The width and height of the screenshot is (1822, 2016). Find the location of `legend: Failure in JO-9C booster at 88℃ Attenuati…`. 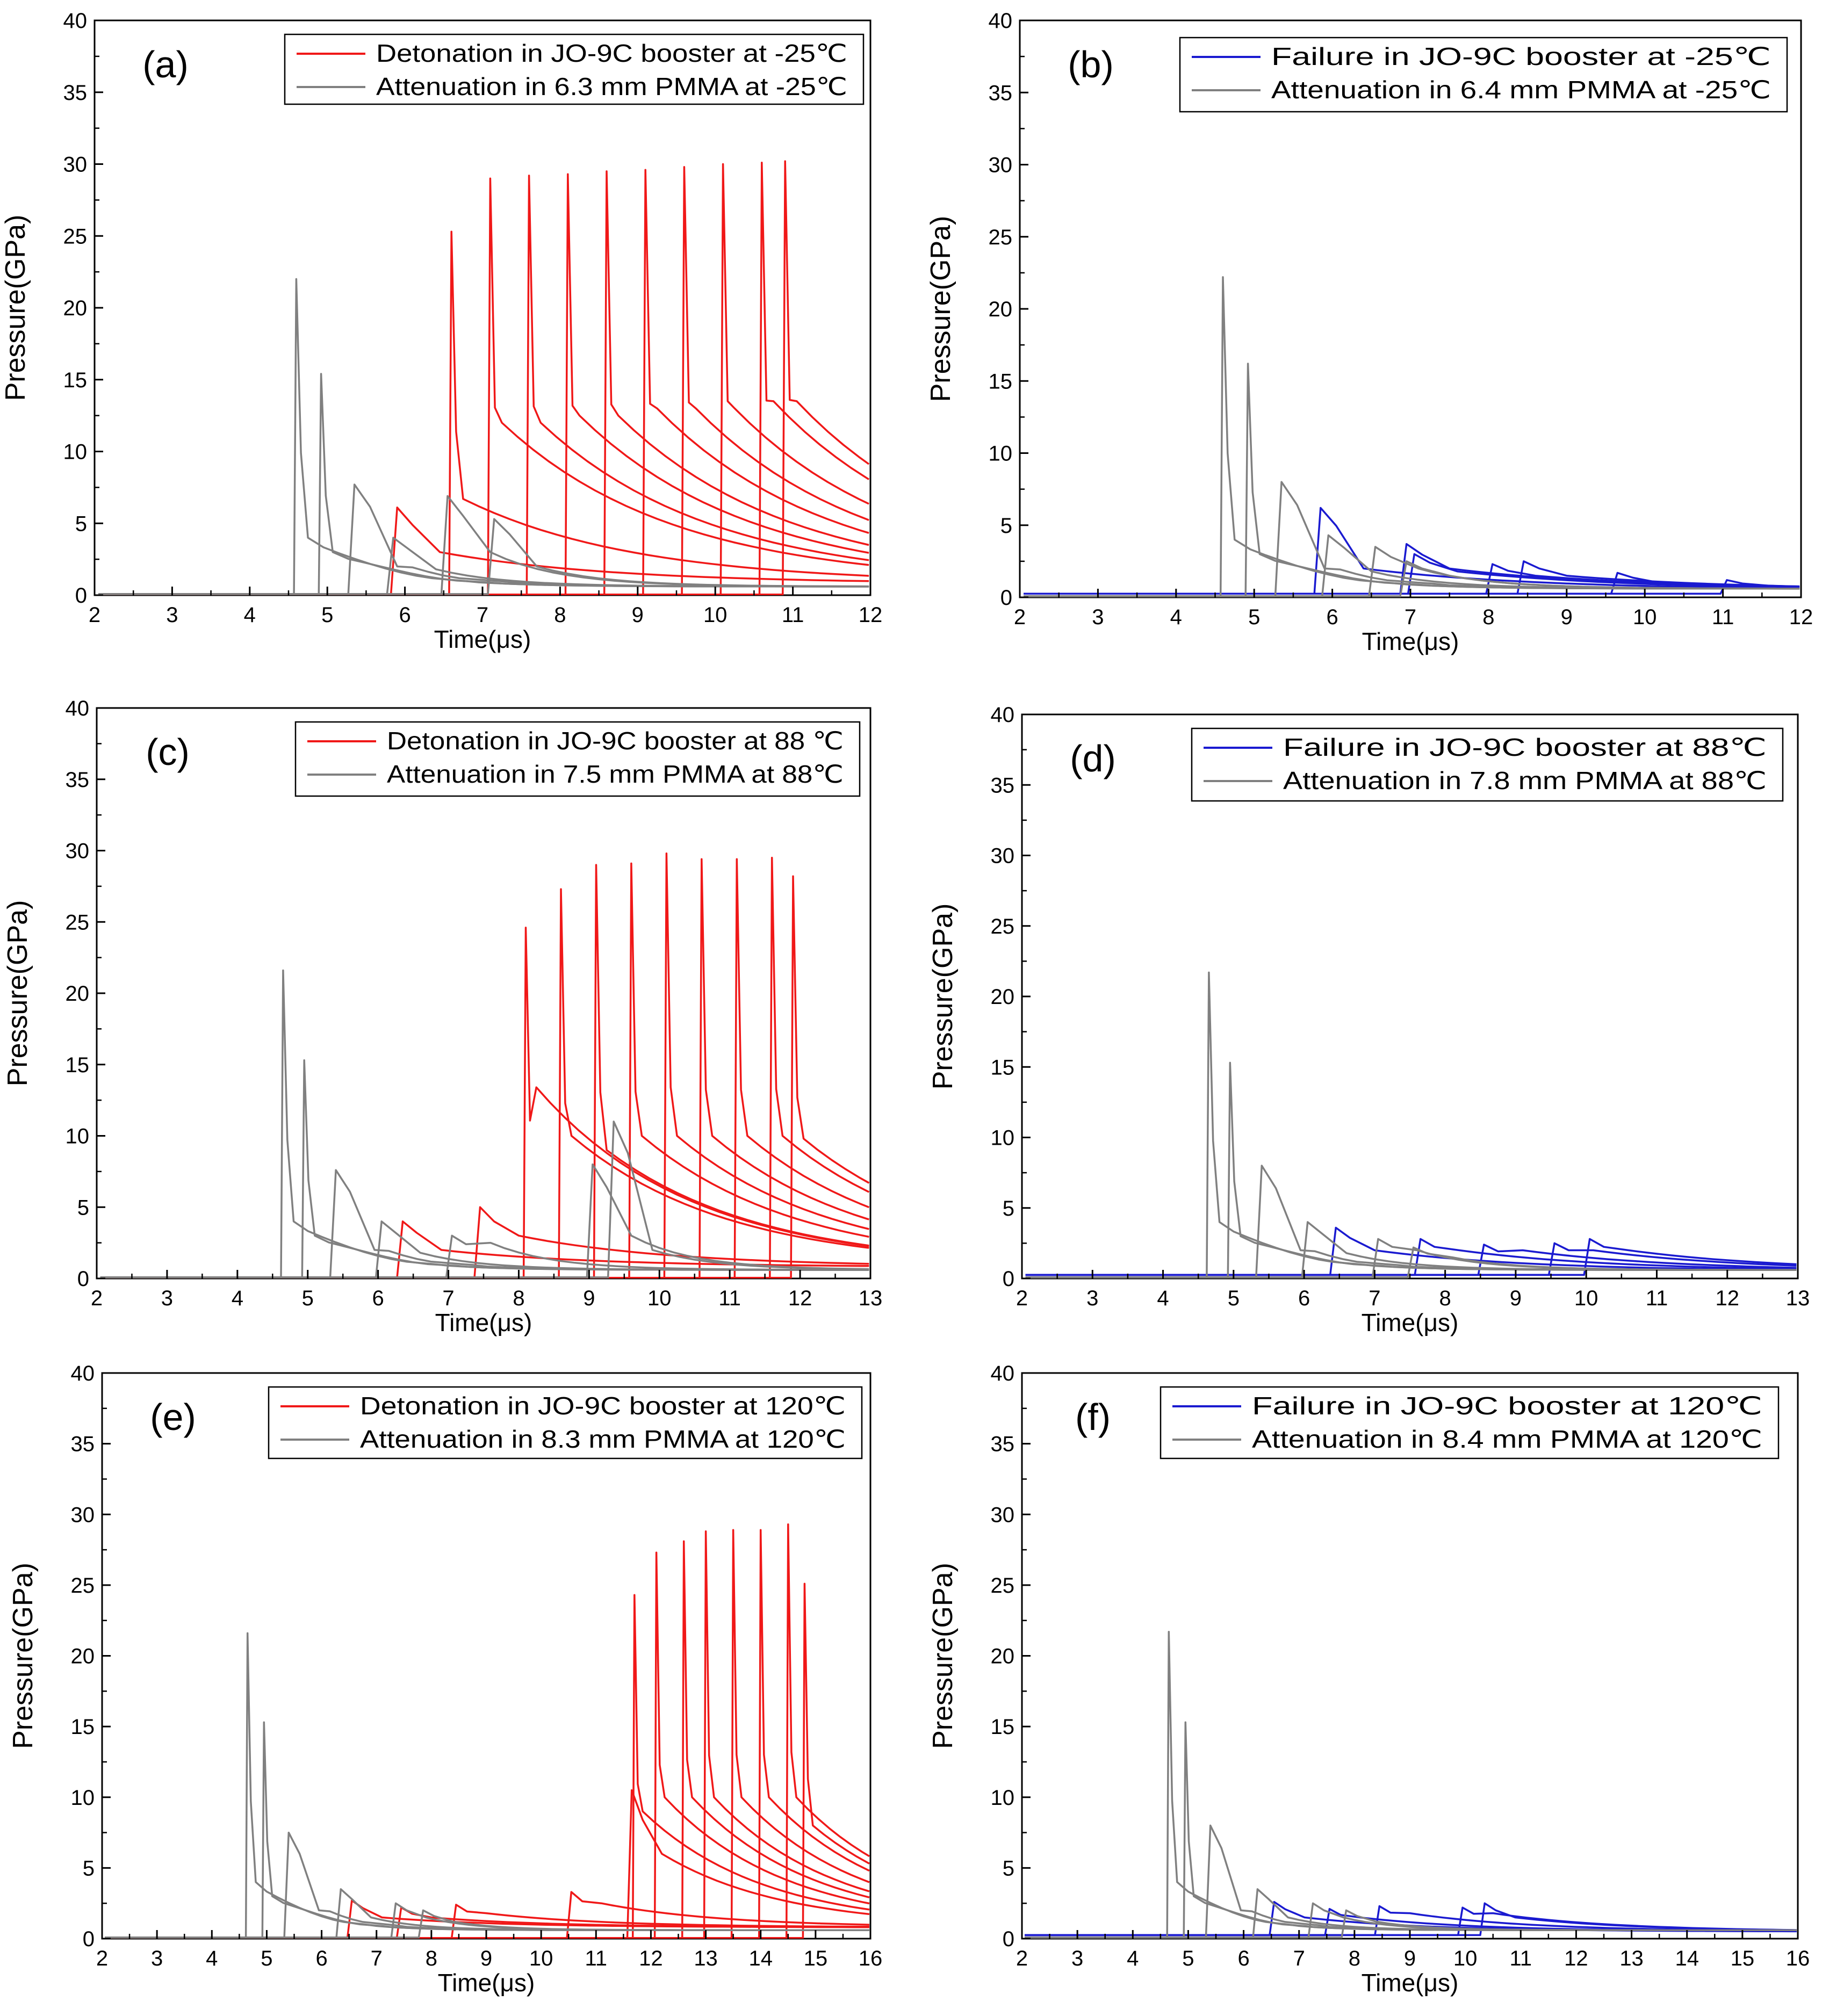

legend: Failure in JO-9C booster at 88℃ Attenuati… is located at coordinates (1487, 764).